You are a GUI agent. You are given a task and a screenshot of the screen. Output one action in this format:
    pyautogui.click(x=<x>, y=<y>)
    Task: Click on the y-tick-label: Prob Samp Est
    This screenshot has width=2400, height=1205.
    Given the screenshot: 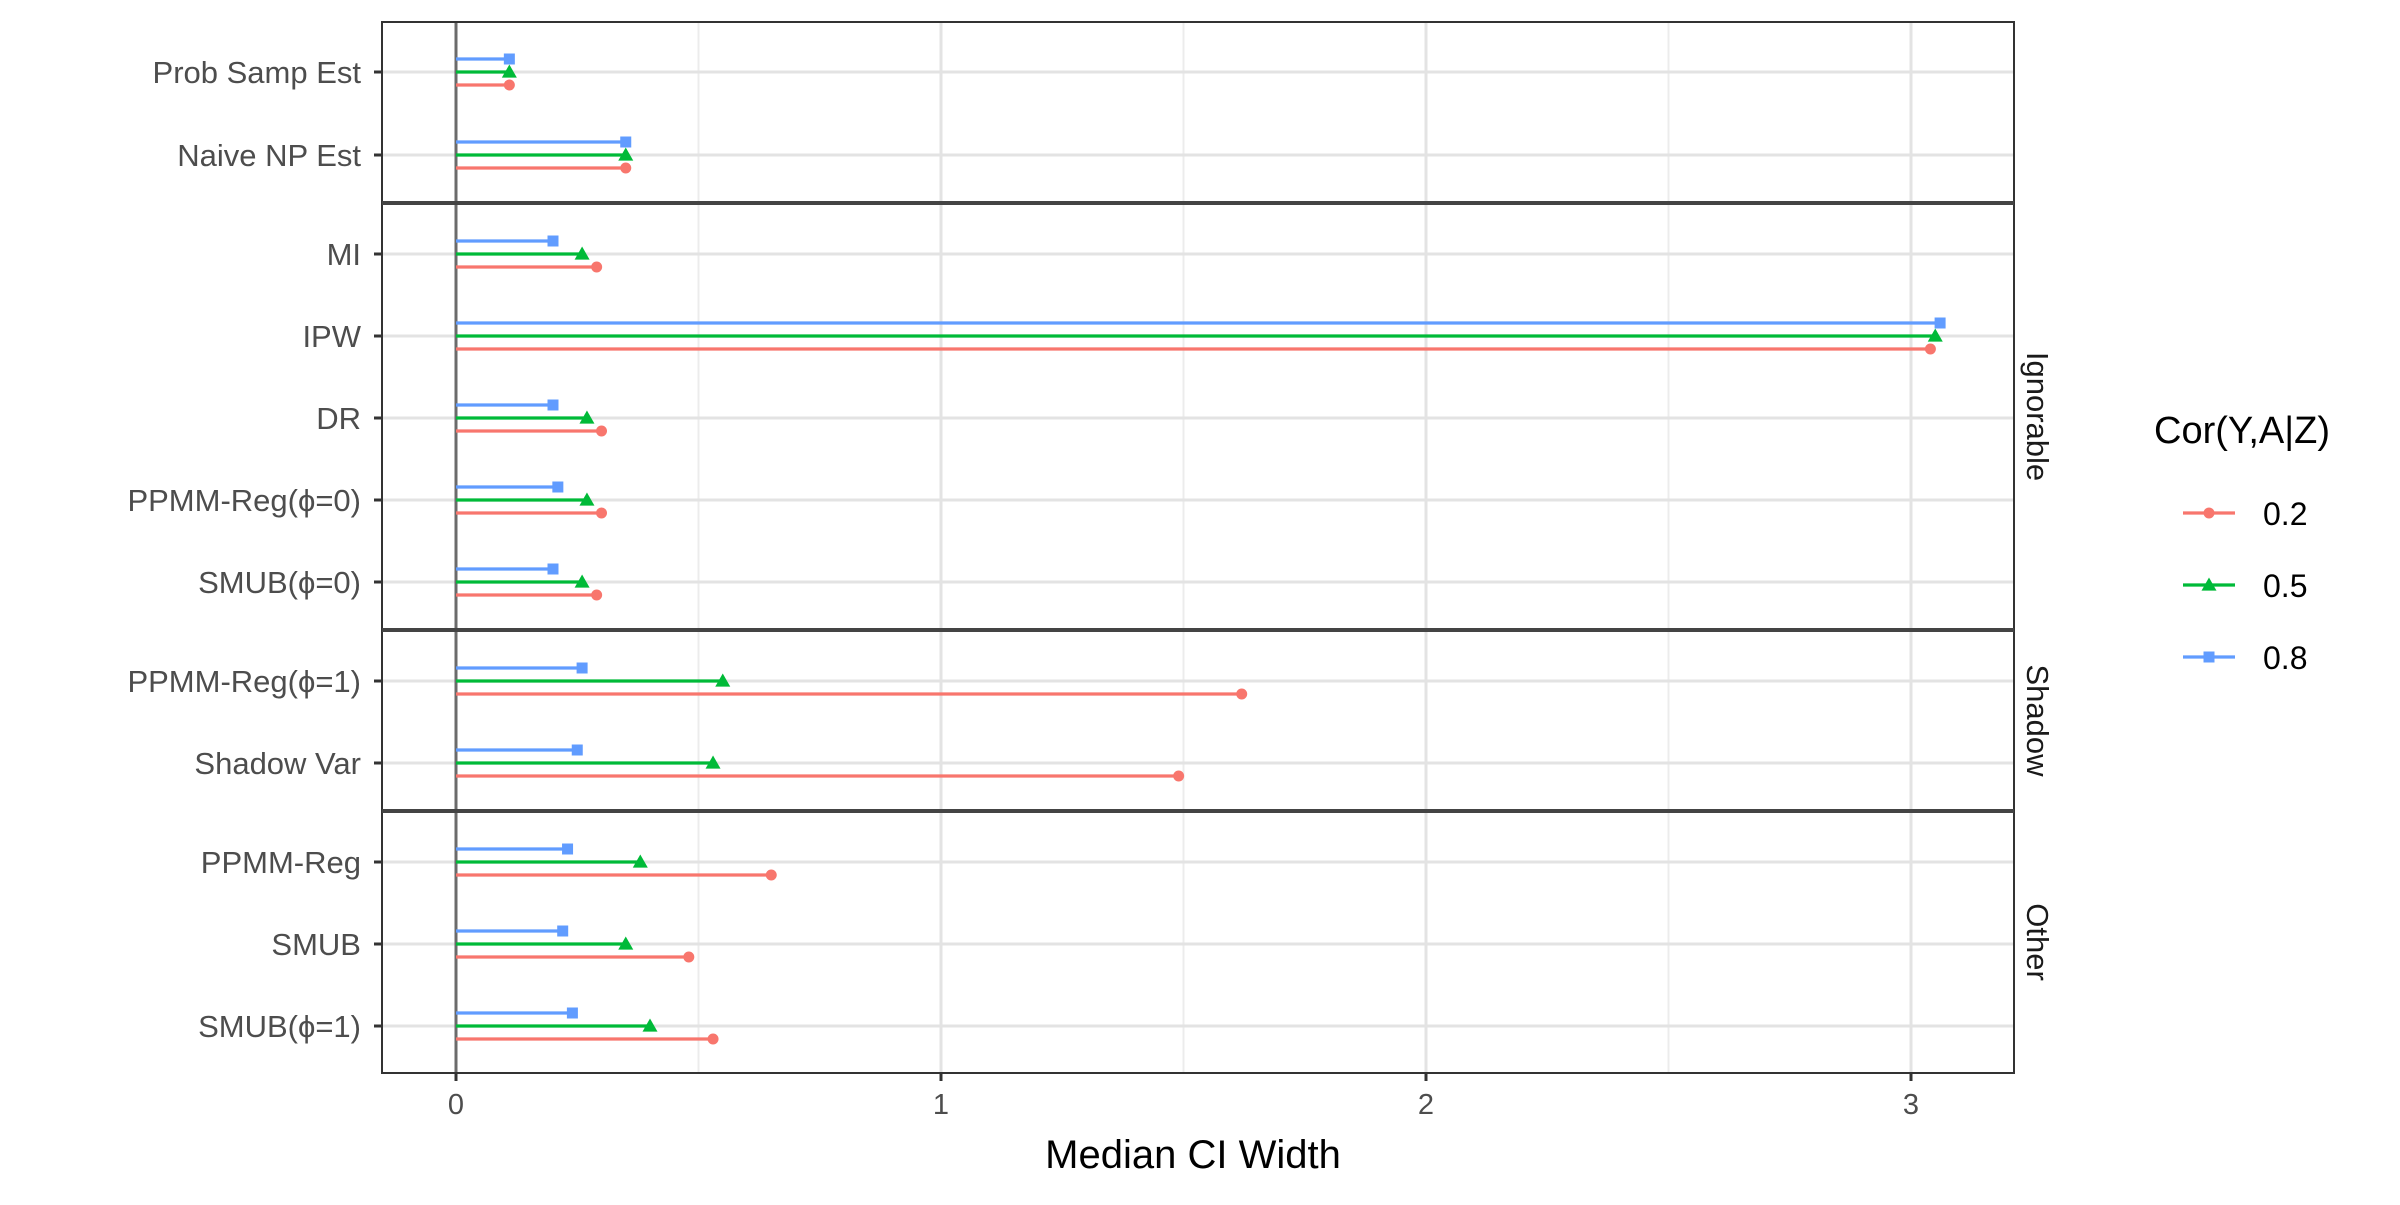 What is the action you would take?
    pyautogui.click(x=257, y=72)
    